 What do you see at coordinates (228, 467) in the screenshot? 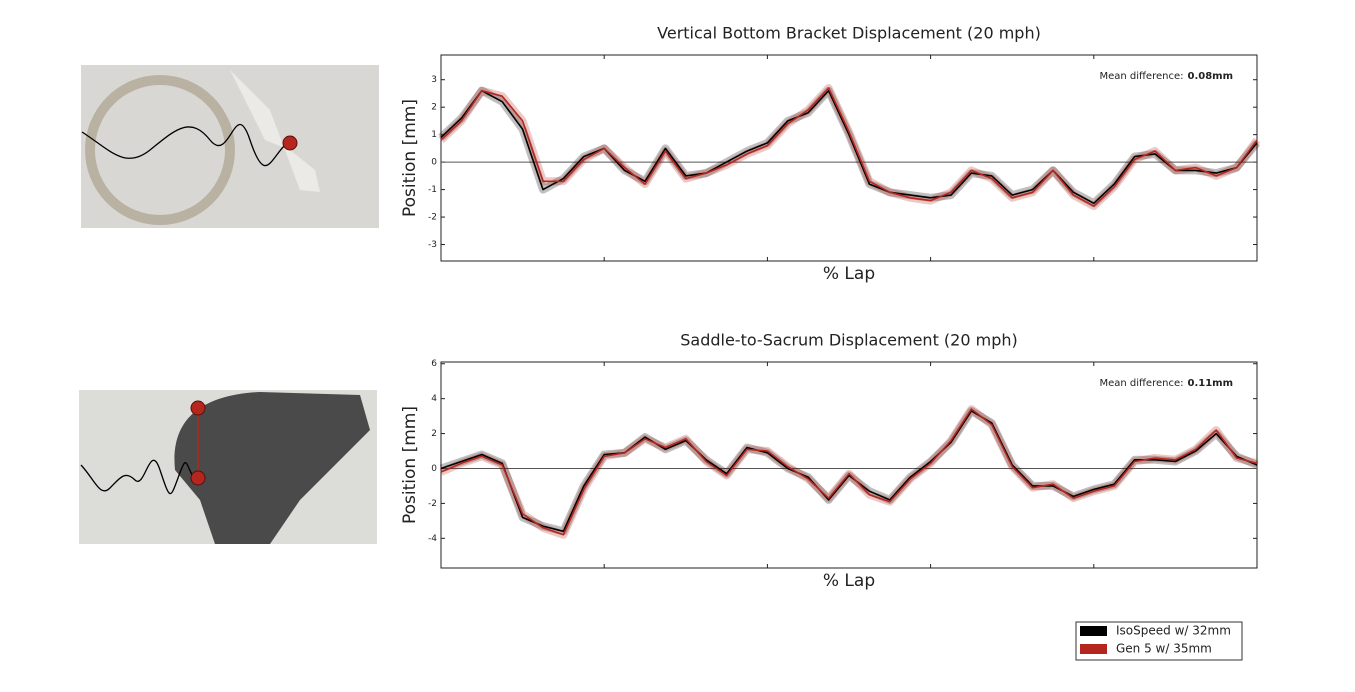
I see `photo-saddle-sacrum` at bounding box center [228, 467].